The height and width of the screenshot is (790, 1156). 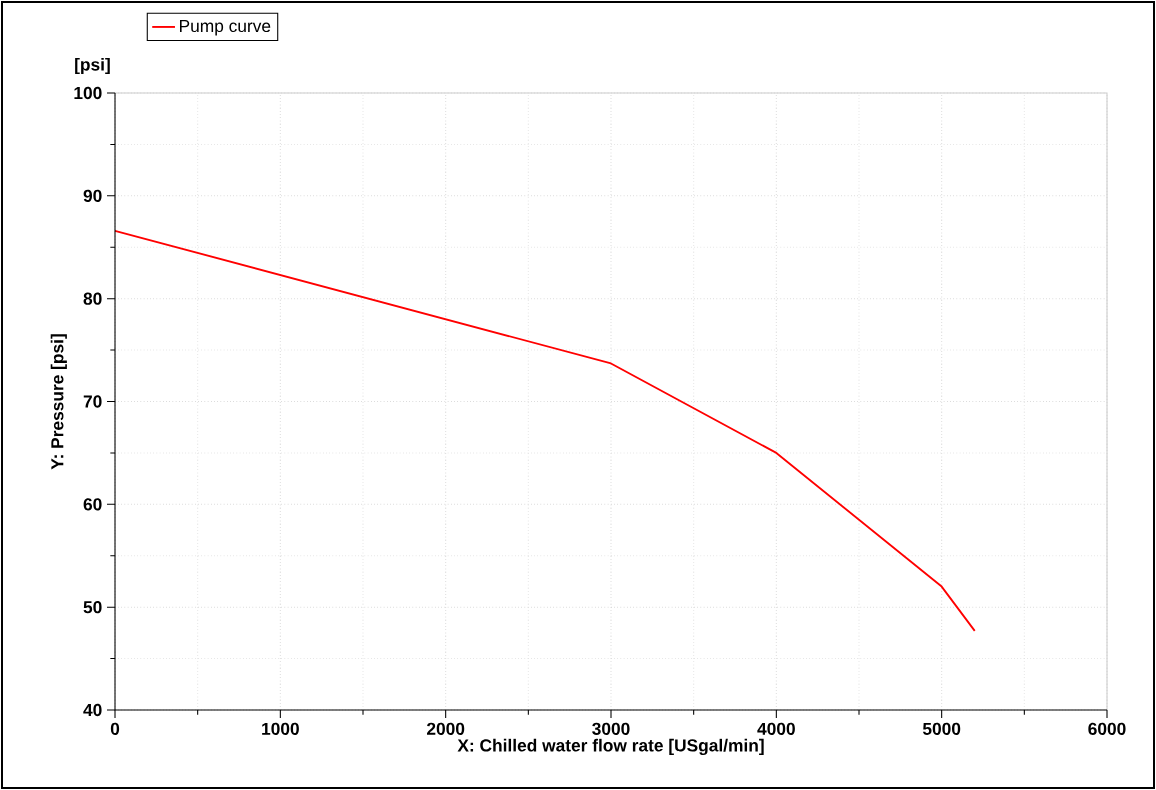 I want to click on x-tick-label: 2000, so click(x=446, y=728).